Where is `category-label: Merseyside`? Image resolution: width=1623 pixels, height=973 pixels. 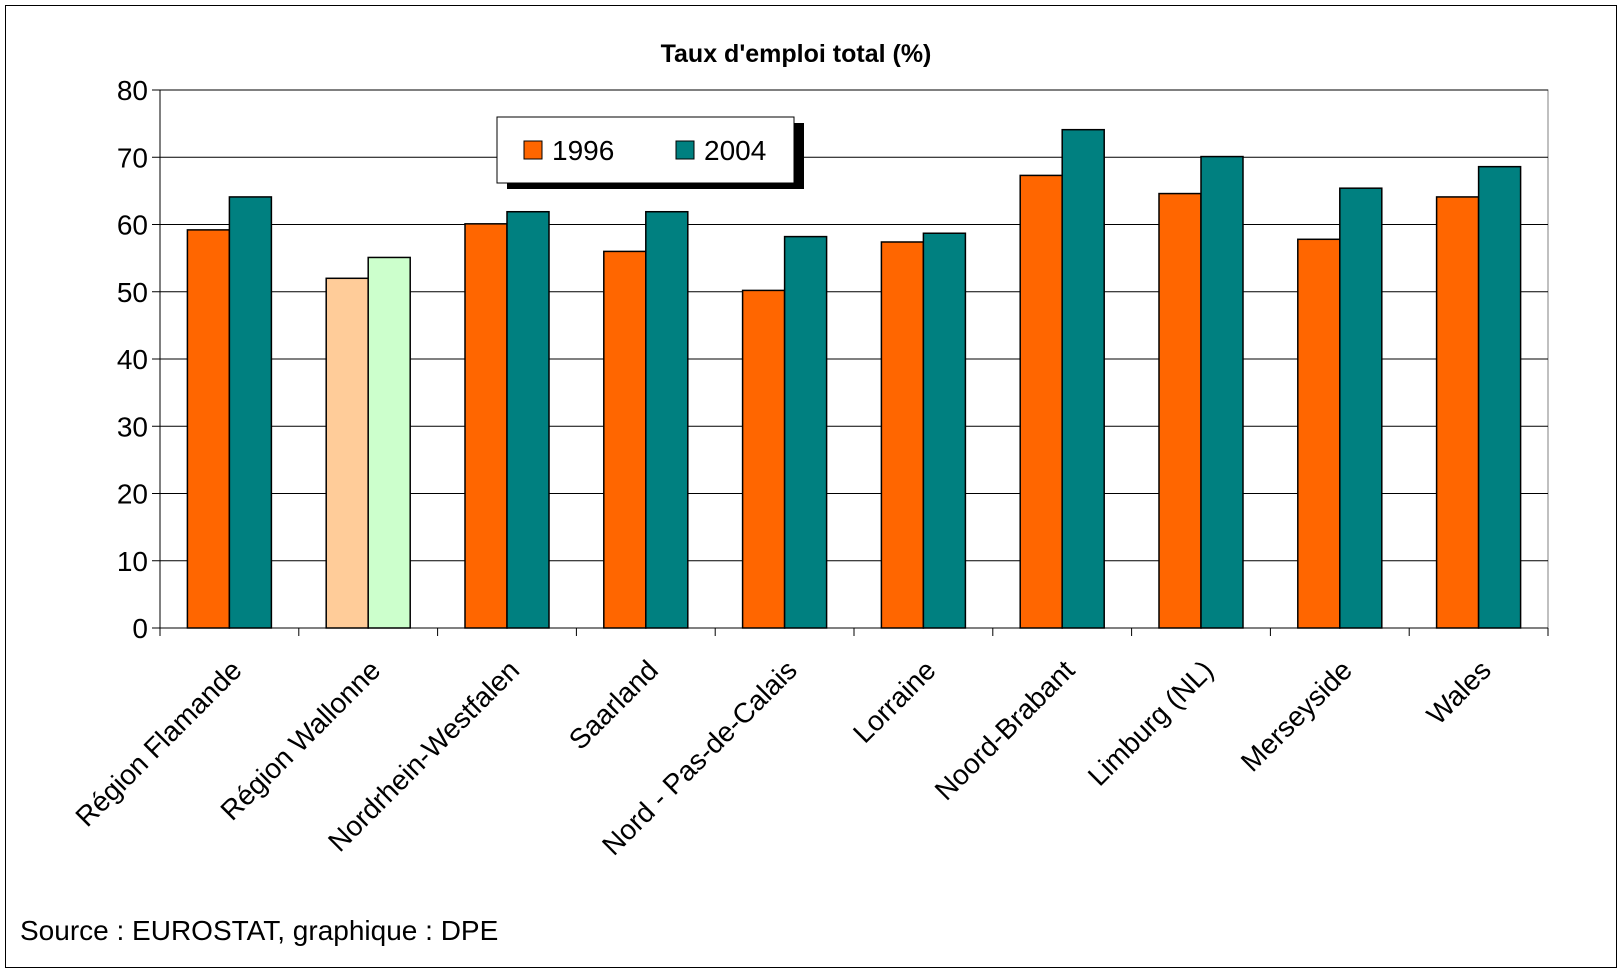 category-label: Merseyside is located at coordinates (1296, 715).